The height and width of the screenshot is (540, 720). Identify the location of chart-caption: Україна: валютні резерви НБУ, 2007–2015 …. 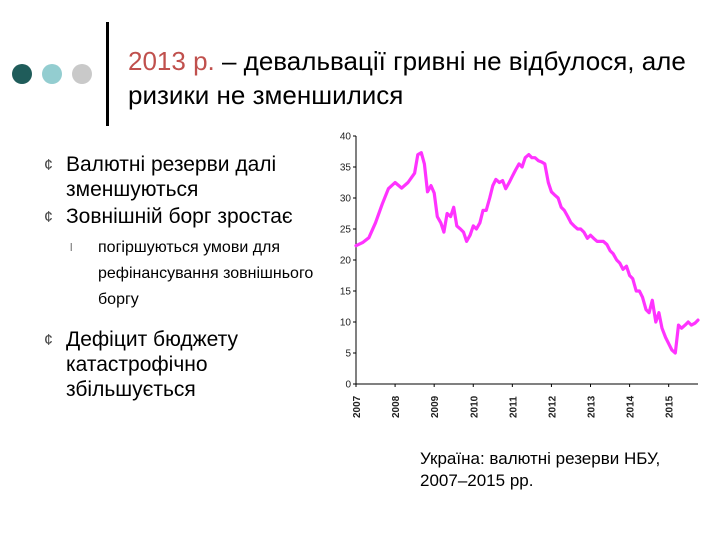
(540, 469).